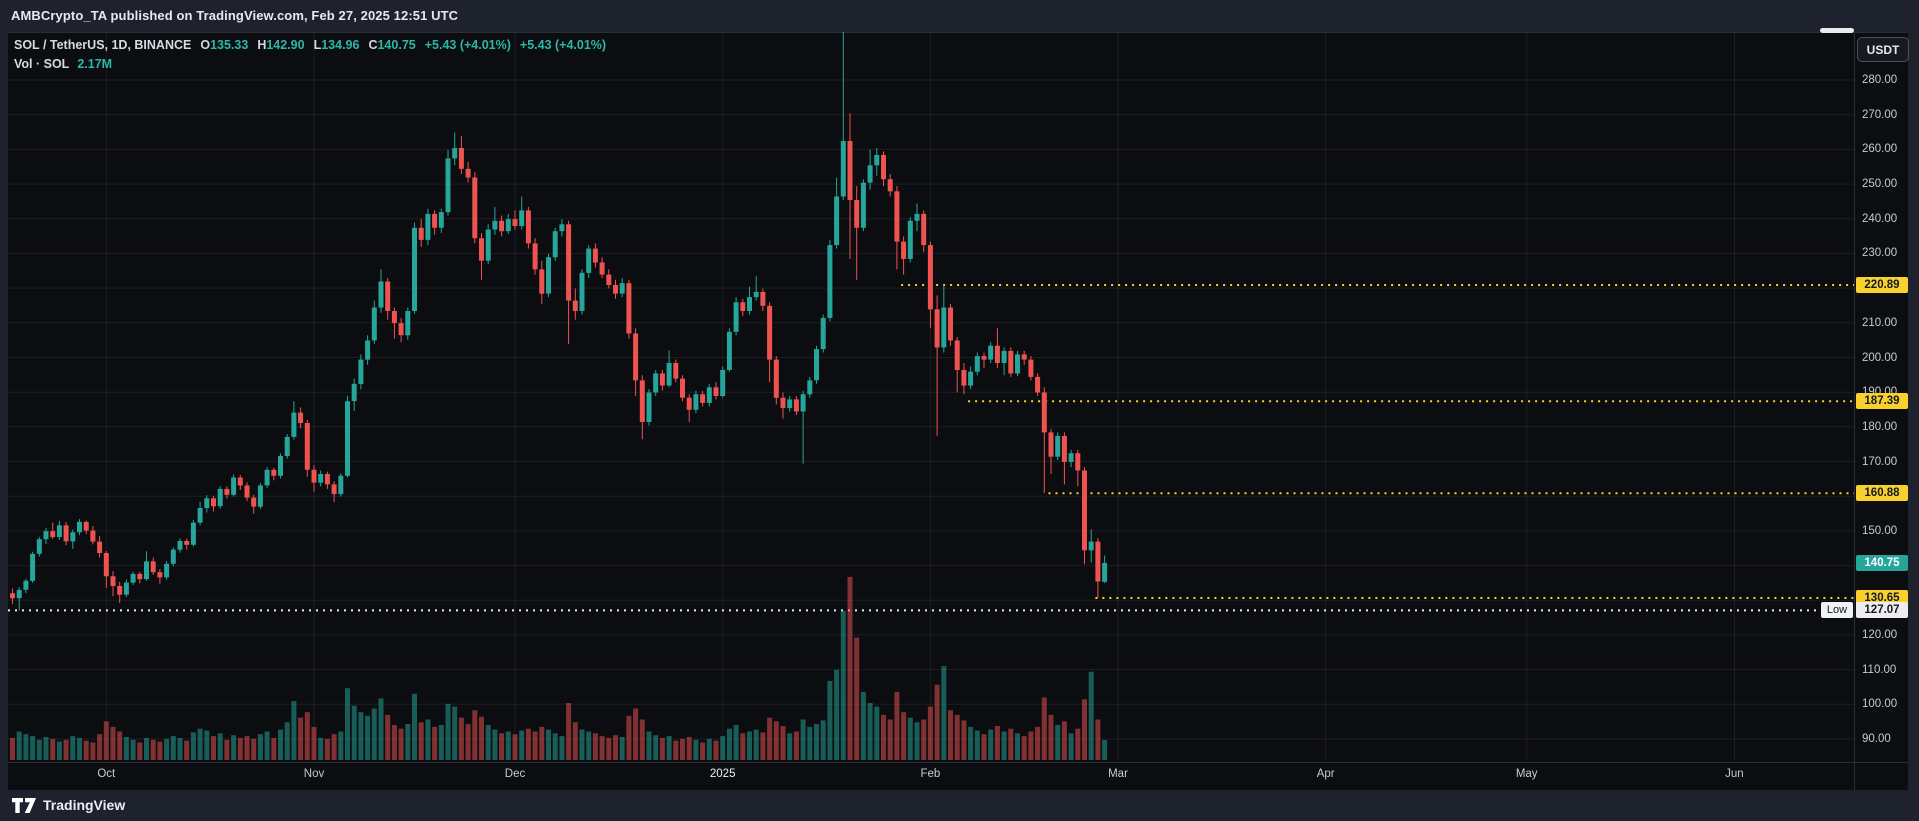  What do you see at coordinates (563, 45) in the screenshot?
I see `change-value-secondary: +5.43 (+4.01%)` at bounding box center [563, 45].